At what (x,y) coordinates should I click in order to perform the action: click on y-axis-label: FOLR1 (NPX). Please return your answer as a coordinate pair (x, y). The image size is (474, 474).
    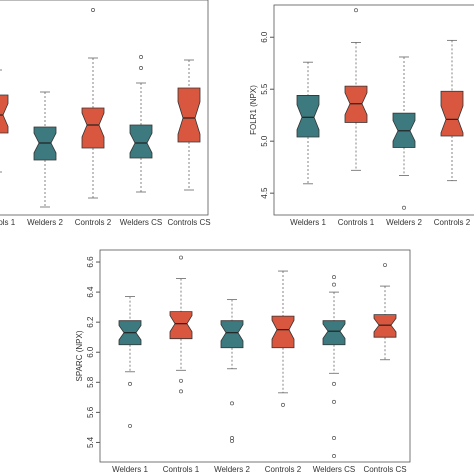
    Looking at the image, I should click on (253, 110).